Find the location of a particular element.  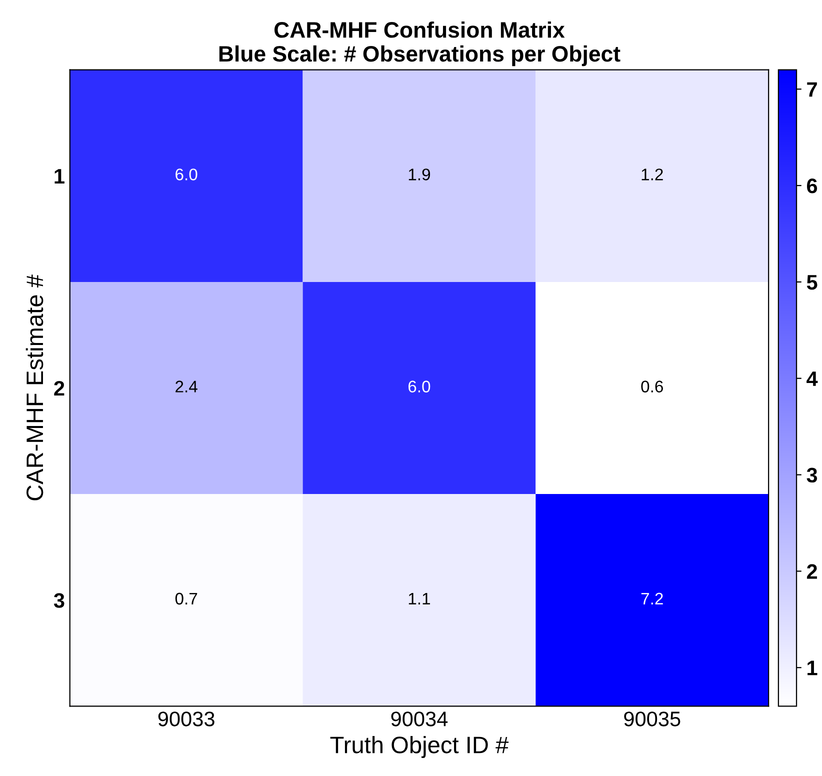

color-bar-label: 7 is located at coordinates (812, 89).